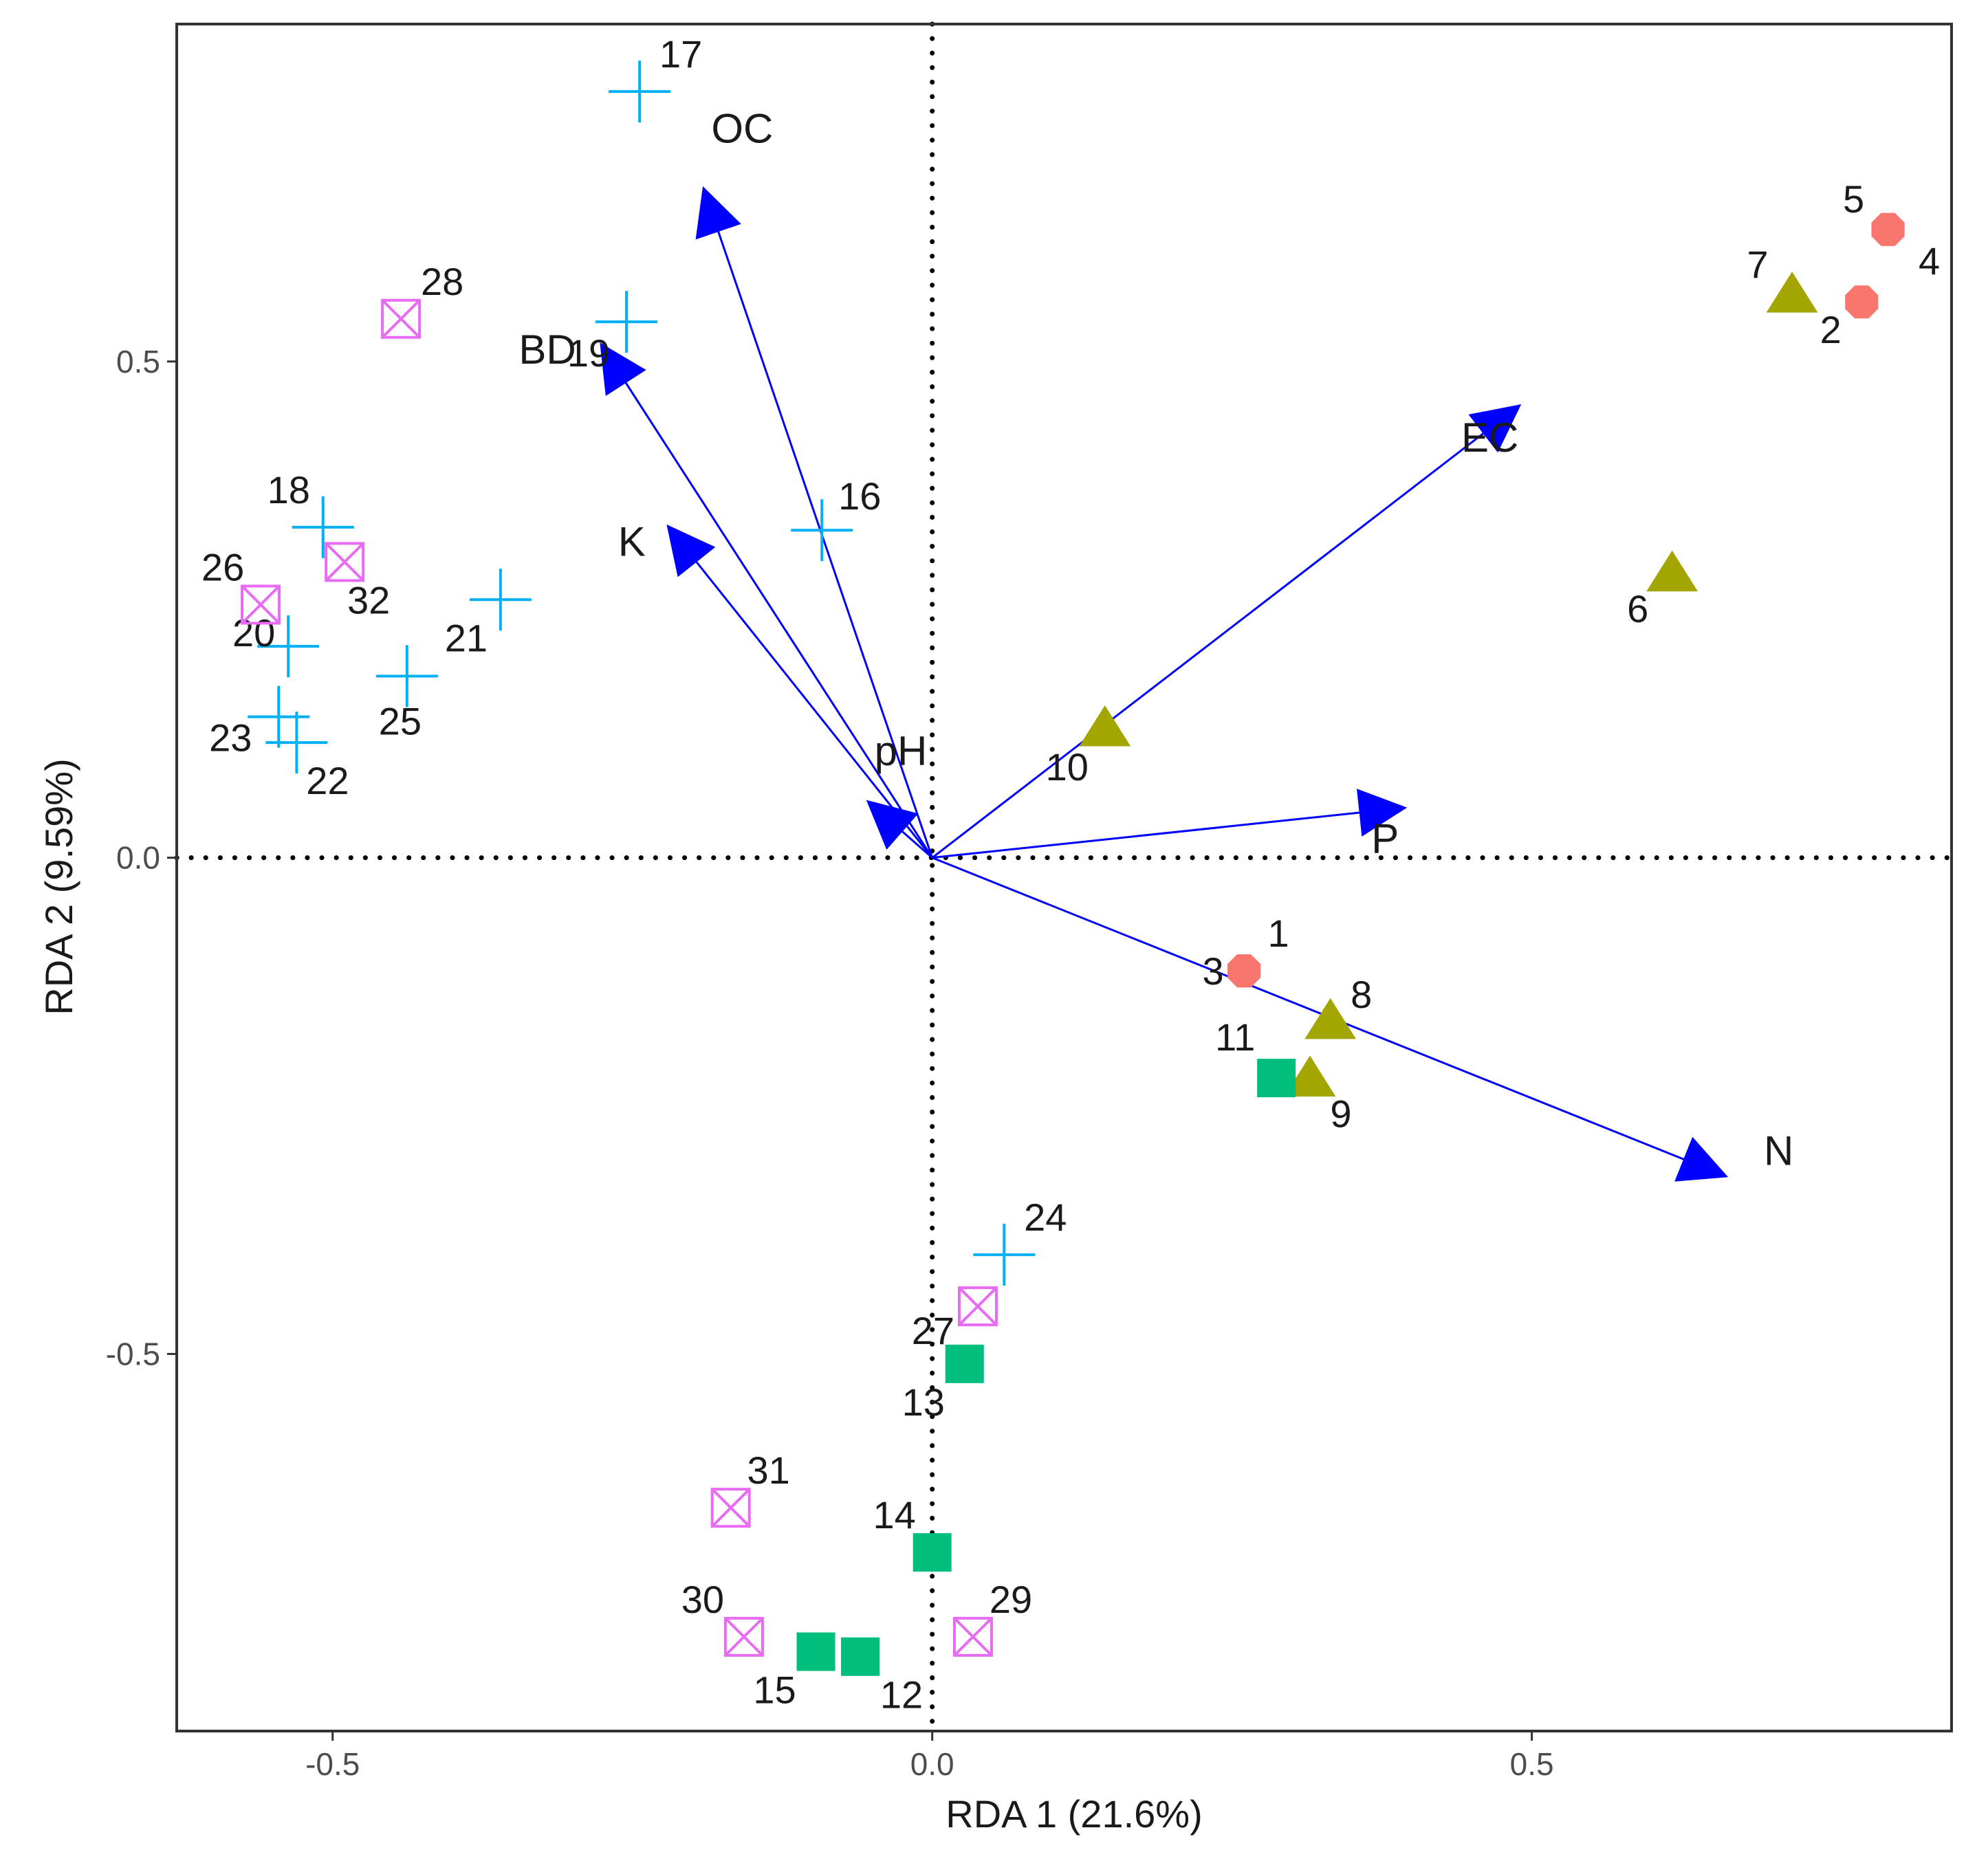 The width and height of the screenshot is (1988, 1861). What do you see at coordinates (230, 738) in the screenshot?
I see `point-label-23: 23` at bounding box center [230, 738].